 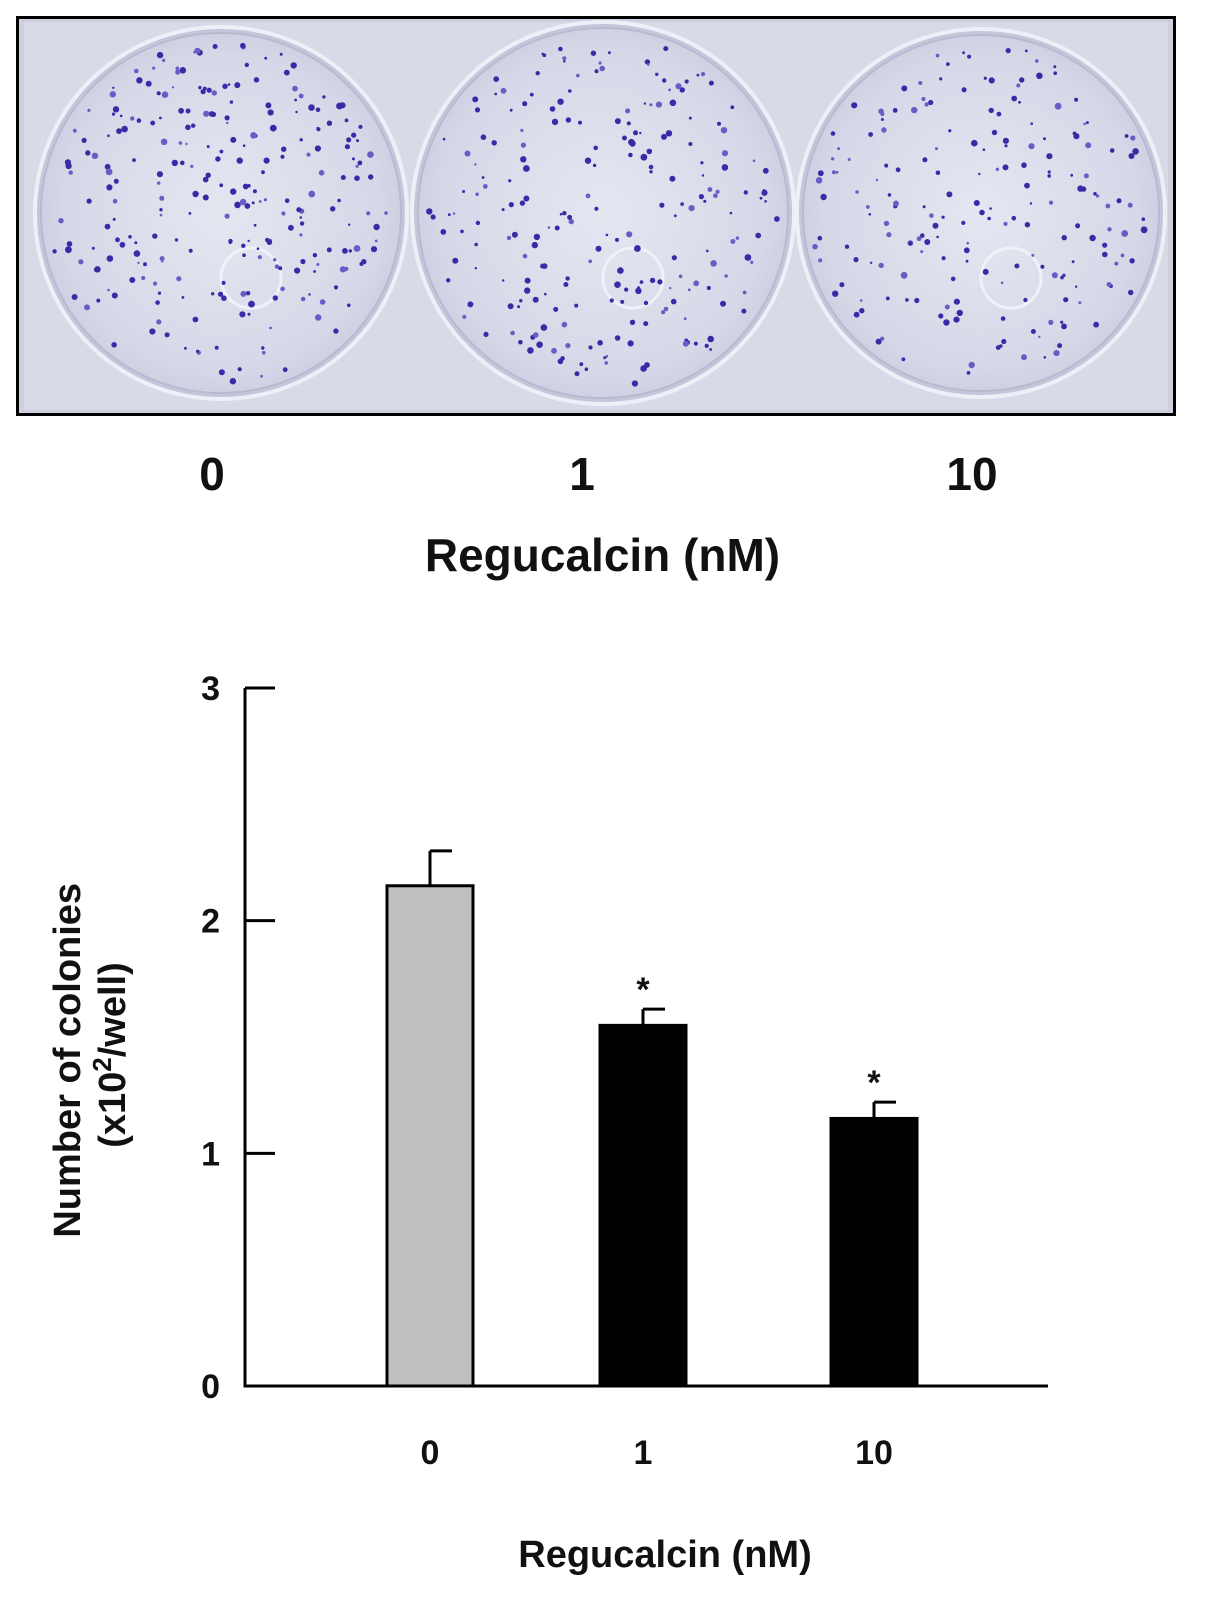 What do you see at coordinates (643, 1453) in the screenshot?
I see `x-tick-label: 1` at bounding box center [643, 1453].